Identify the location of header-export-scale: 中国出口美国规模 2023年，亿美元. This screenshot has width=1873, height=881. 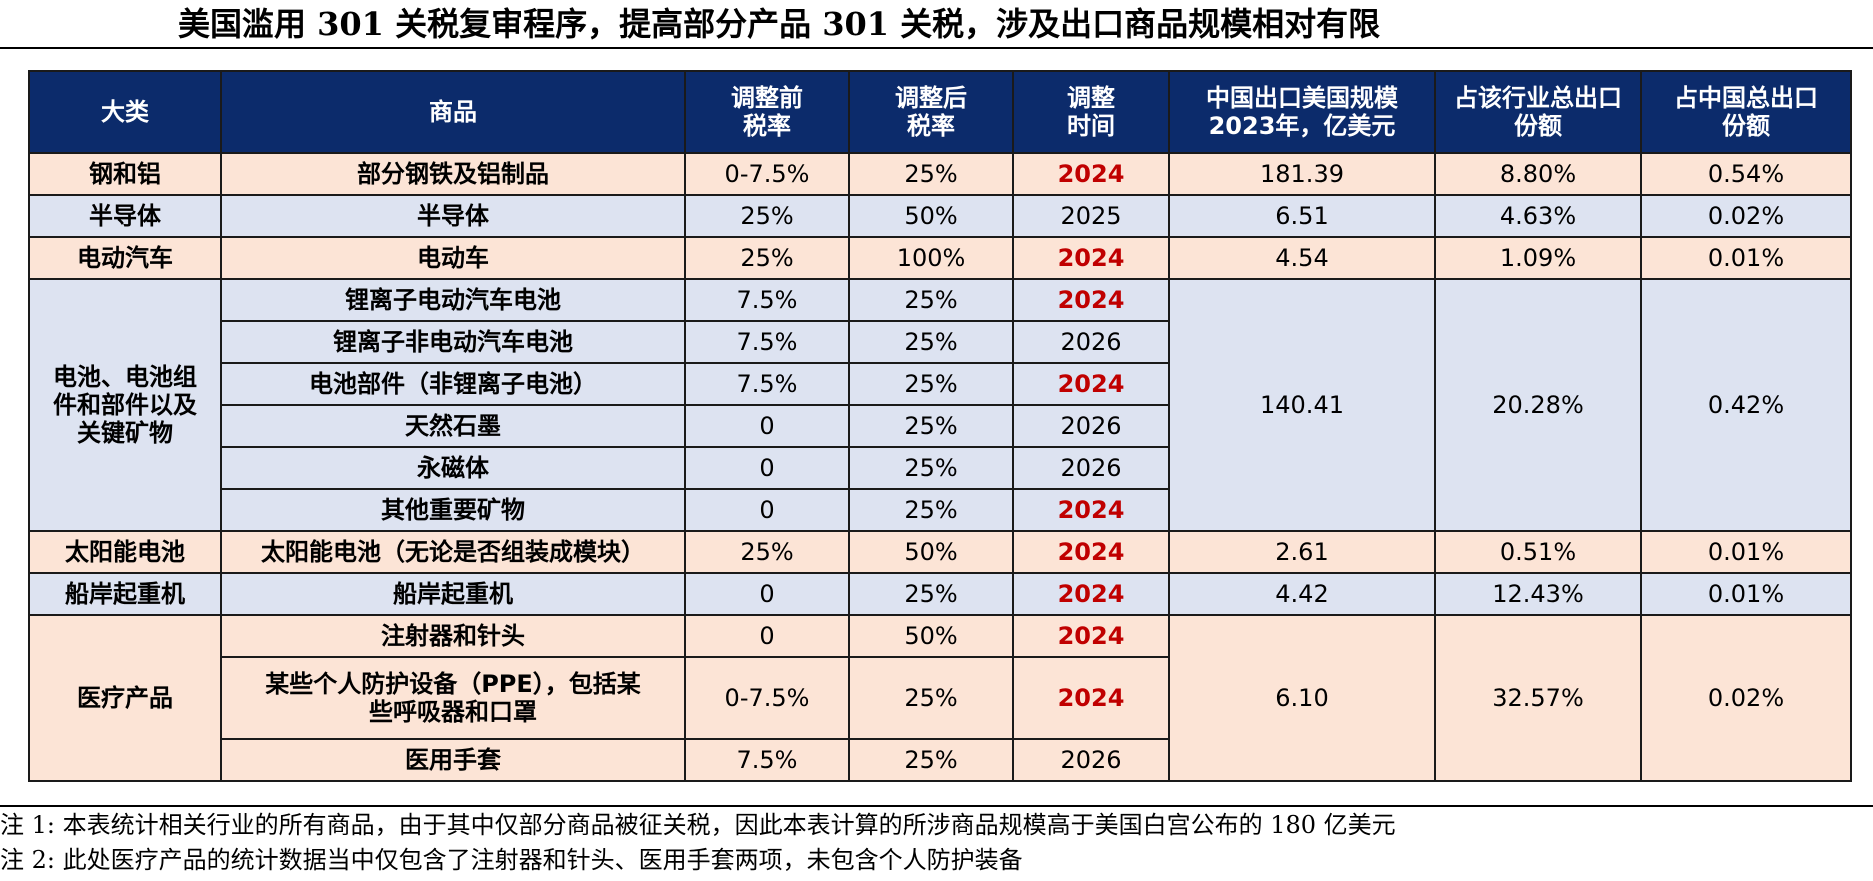
(1302, 112).